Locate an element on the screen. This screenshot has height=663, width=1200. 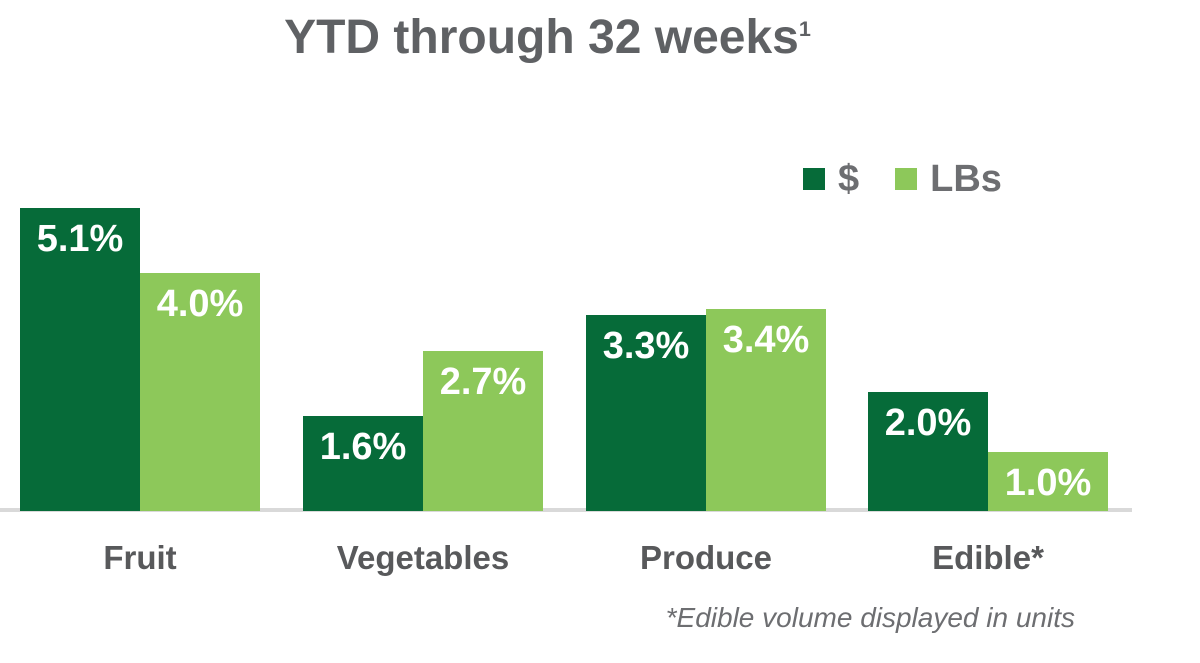
chart-title: YTD through 32 weeks1 is located at coordinates (547, 38).